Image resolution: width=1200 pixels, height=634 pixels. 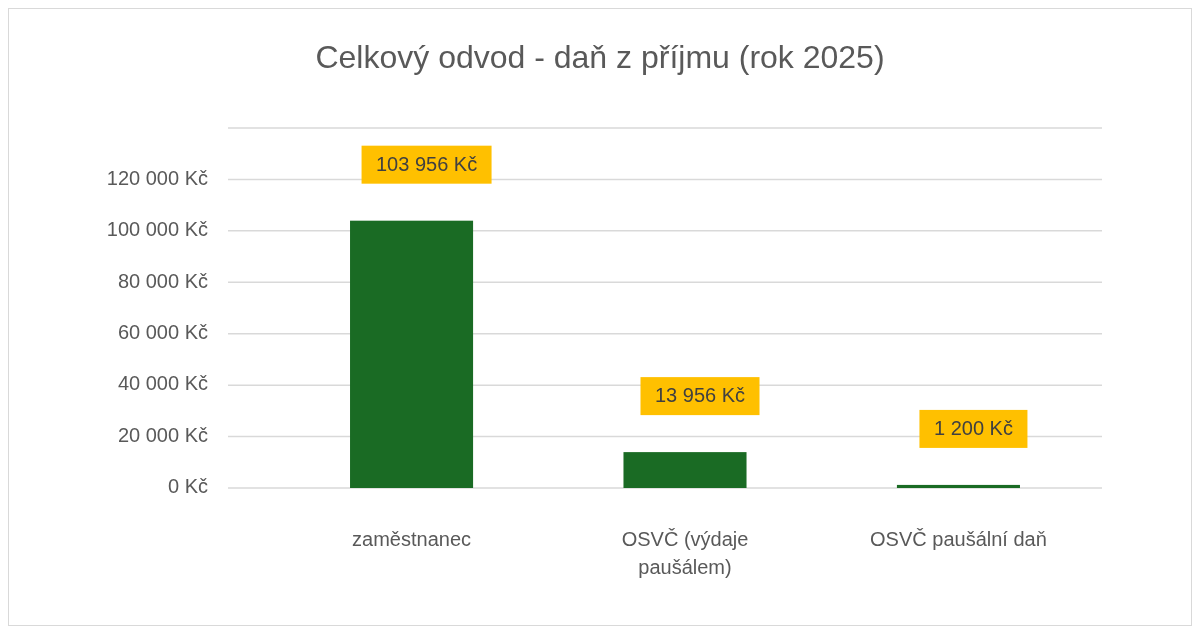 What do you see at coordinates (187, 486) in the screenshot?
I see `y-tick-label: 0 Kč` at bounding box center [187, 486].